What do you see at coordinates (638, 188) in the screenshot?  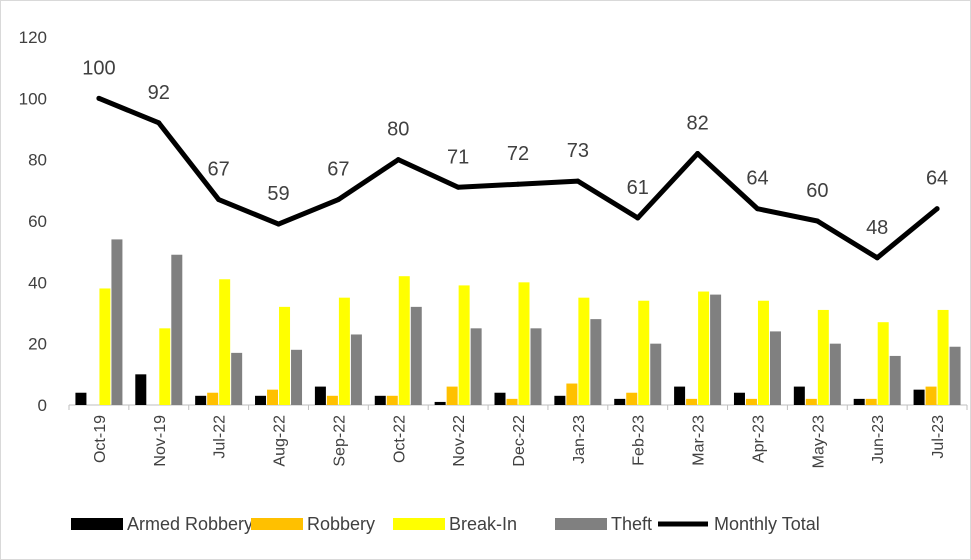 I see `data-label: 61` at bounding box center [638, 188].